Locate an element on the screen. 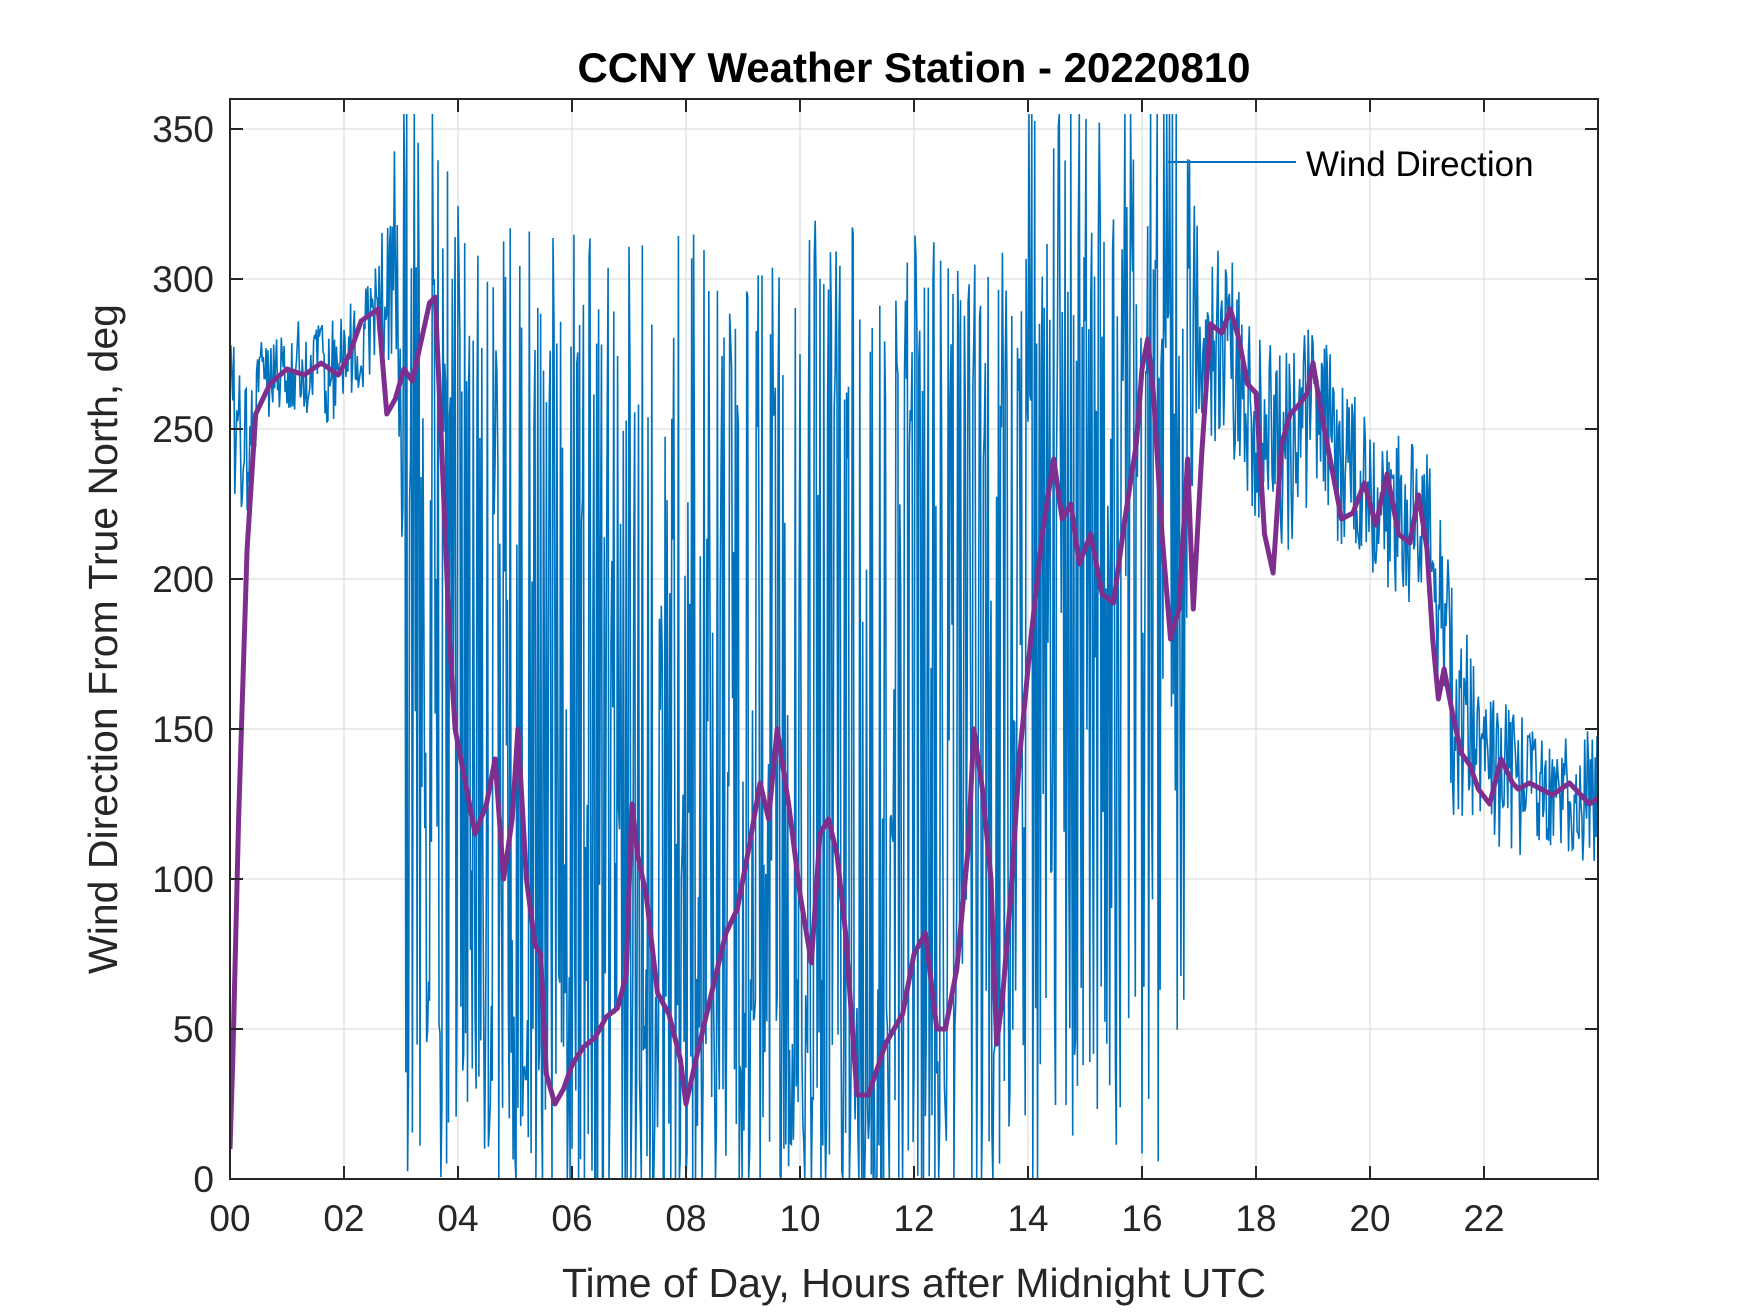  x-tick-label: 20 is located at coordinates (1369, 1218).